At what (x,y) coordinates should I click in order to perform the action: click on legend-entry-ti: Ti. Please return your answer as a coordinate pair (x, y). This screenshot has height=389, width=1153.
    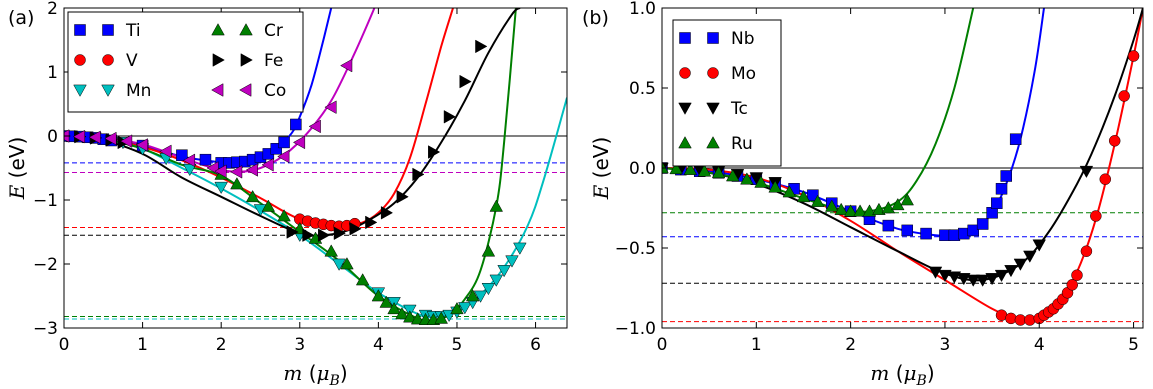
    Looking at the image, I should click on (107, 31).